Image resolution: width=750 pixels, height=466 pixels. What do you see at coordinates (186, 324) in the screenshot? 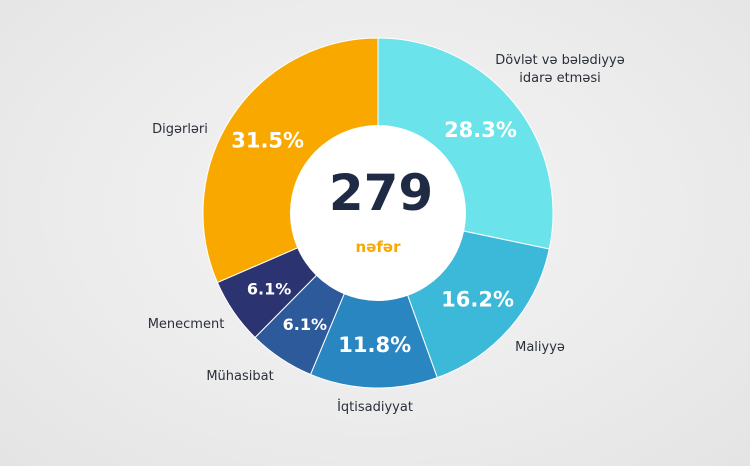
I see `category-label: Menecment` at bounding box center [186, 324].